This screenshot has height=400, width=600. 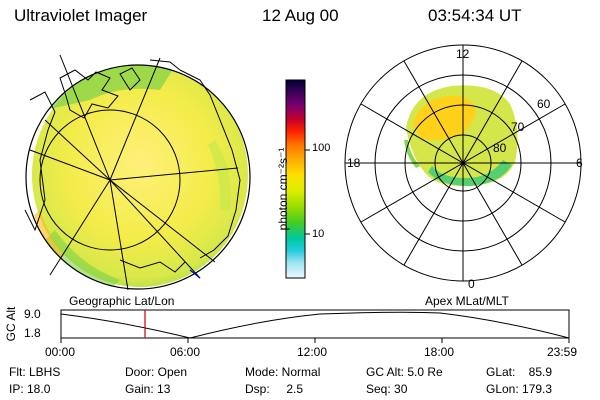 I want to click on colorbar-tick-100: 100, so click(x=321, y=148).